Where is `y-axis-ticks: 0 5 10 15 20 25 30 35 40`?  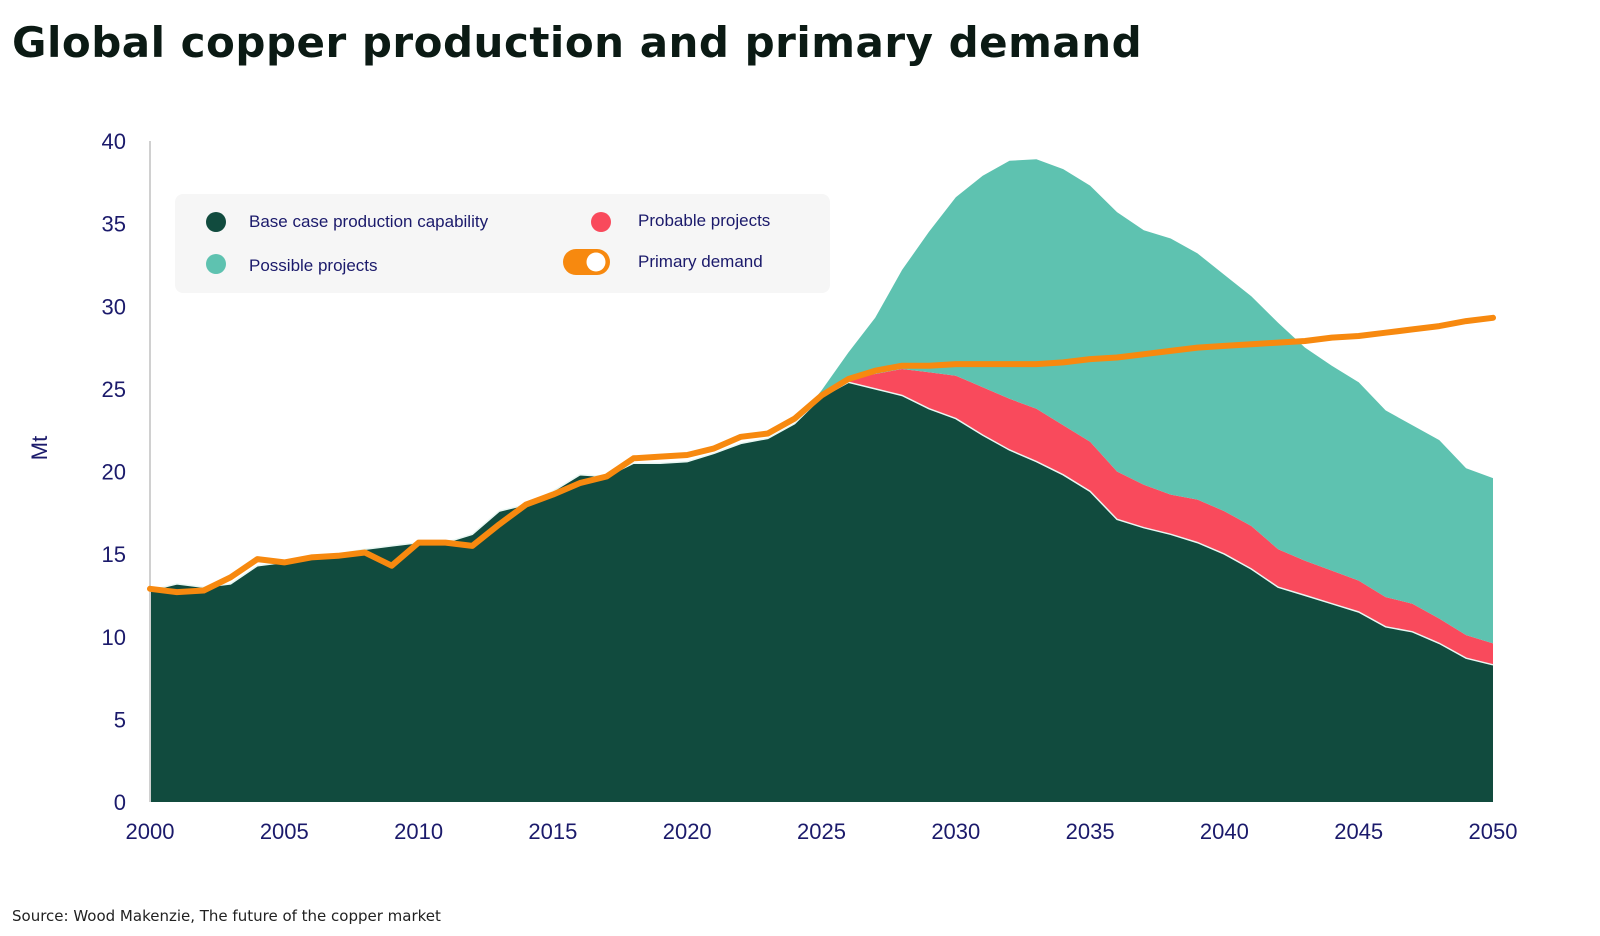 y-axis-ticks: 0 5 10 15 20 25 30 35 40 is located at coordinates (114, 472).